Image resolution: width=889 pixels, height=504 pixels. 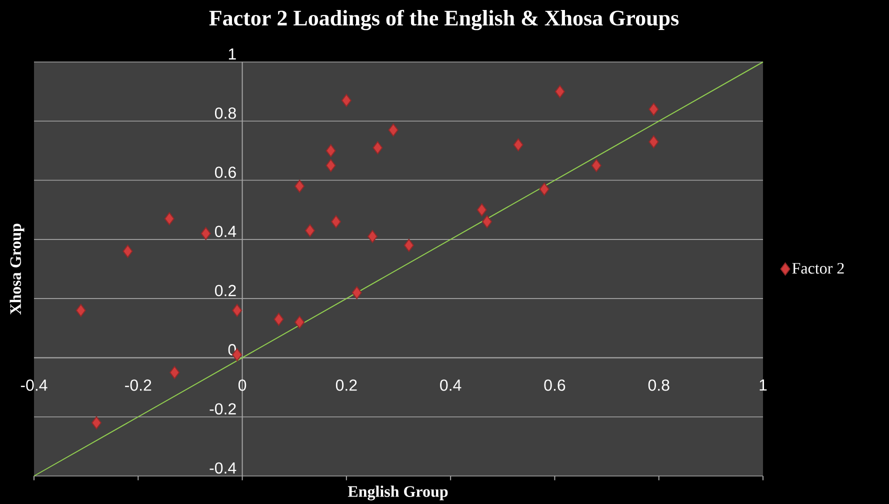 I want to click on x-tick-label: 0.4, so click(x=451, y=385).